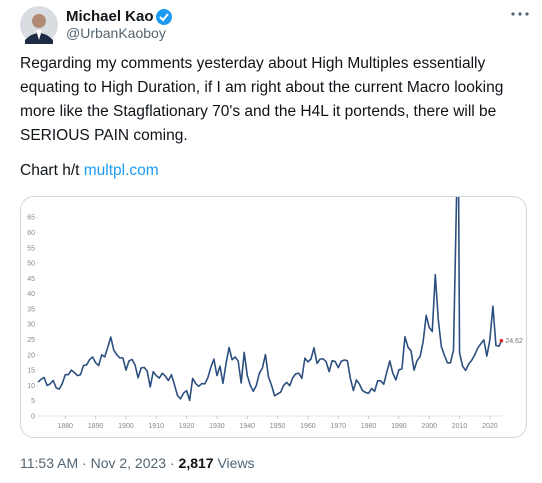 The width and height of the screenshot is (542, 483). I want to click on y-tick-label: 45, so click(31, 279).